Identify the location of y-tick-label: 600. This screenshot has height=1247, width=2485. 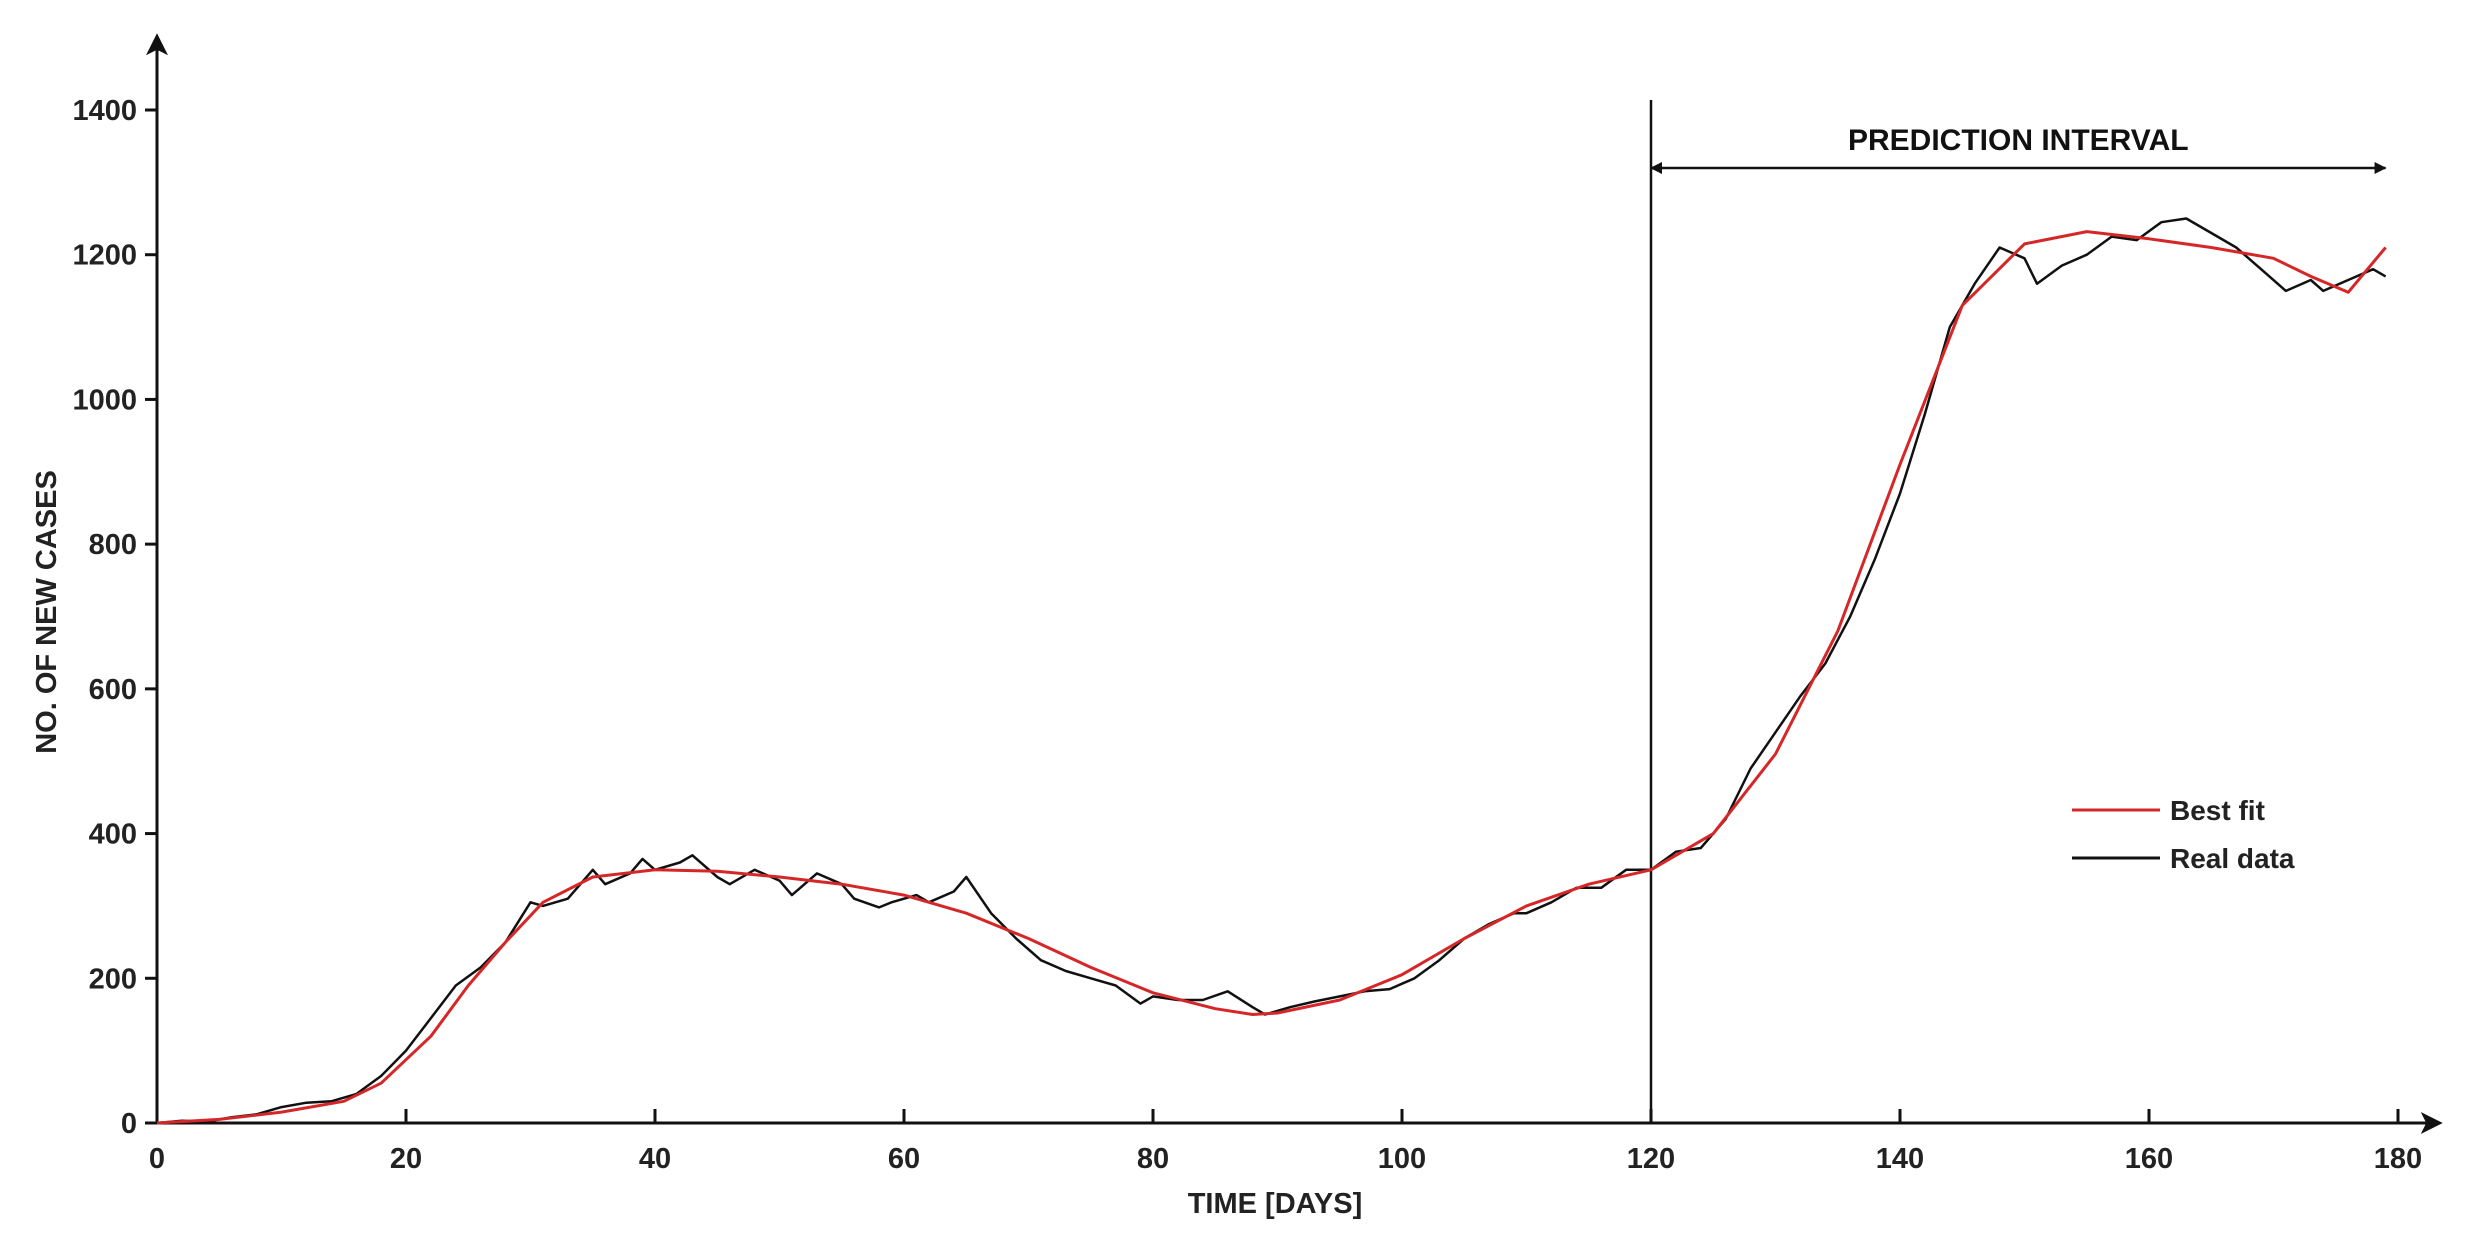
(113, 690).